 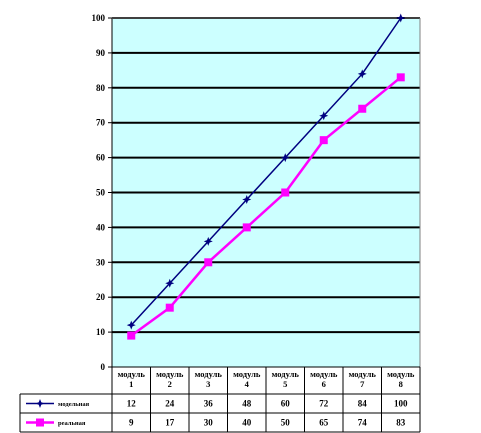 What do you see at coordinates (74, 404) in the screenshot?
I see `legend-label: модельная` at bounding box center [74, 404].